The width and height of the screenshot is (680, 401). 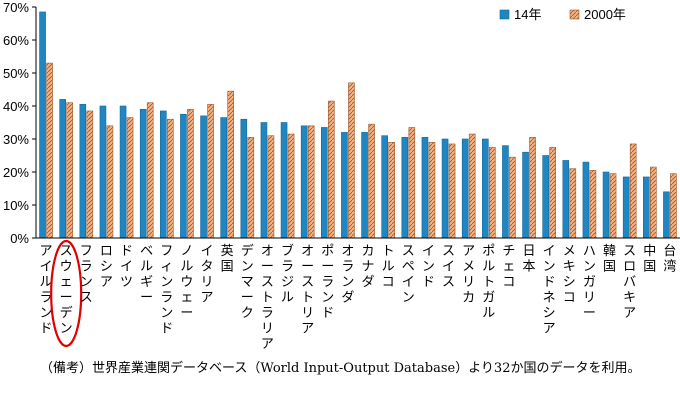 I want to click on category-label-char: フ, so click(x=86, y=251).